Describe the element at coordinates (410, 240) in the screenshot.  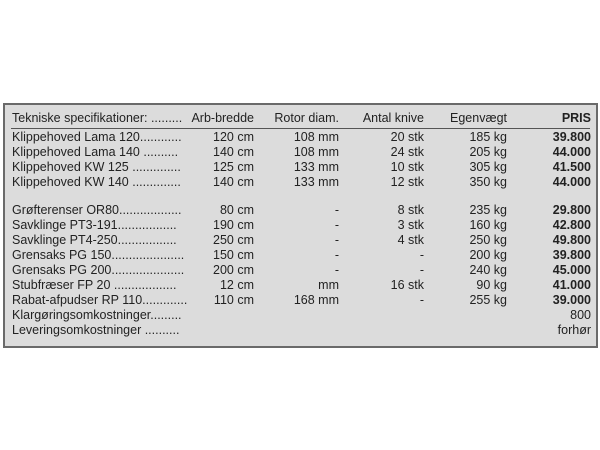
I see `cell: 4 stk` at that location.